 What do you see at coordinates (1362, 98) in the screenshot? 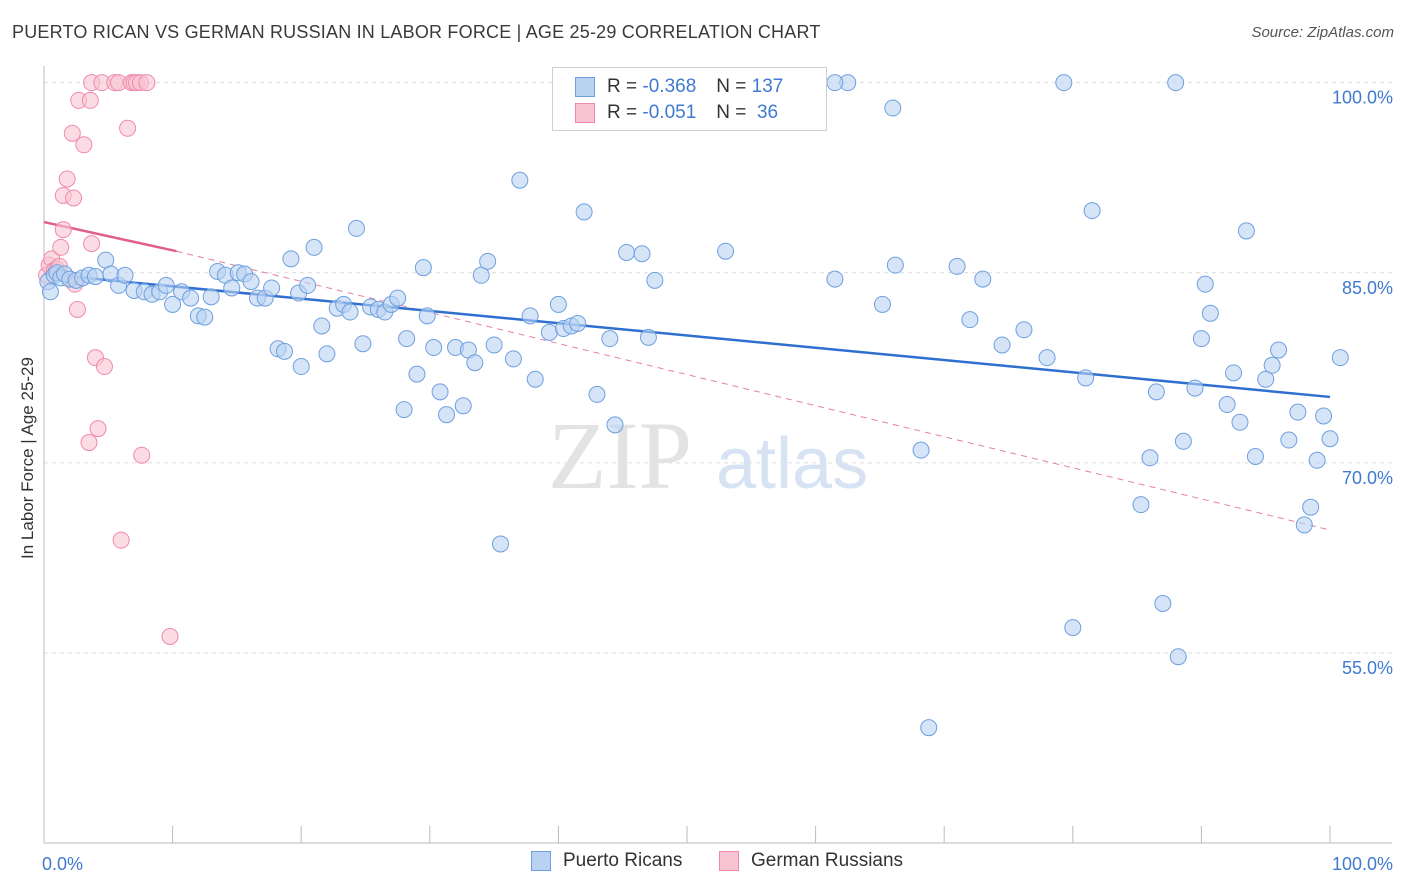
I see `y-tick-label: 100.0%` at bounding box center [1362, 98].